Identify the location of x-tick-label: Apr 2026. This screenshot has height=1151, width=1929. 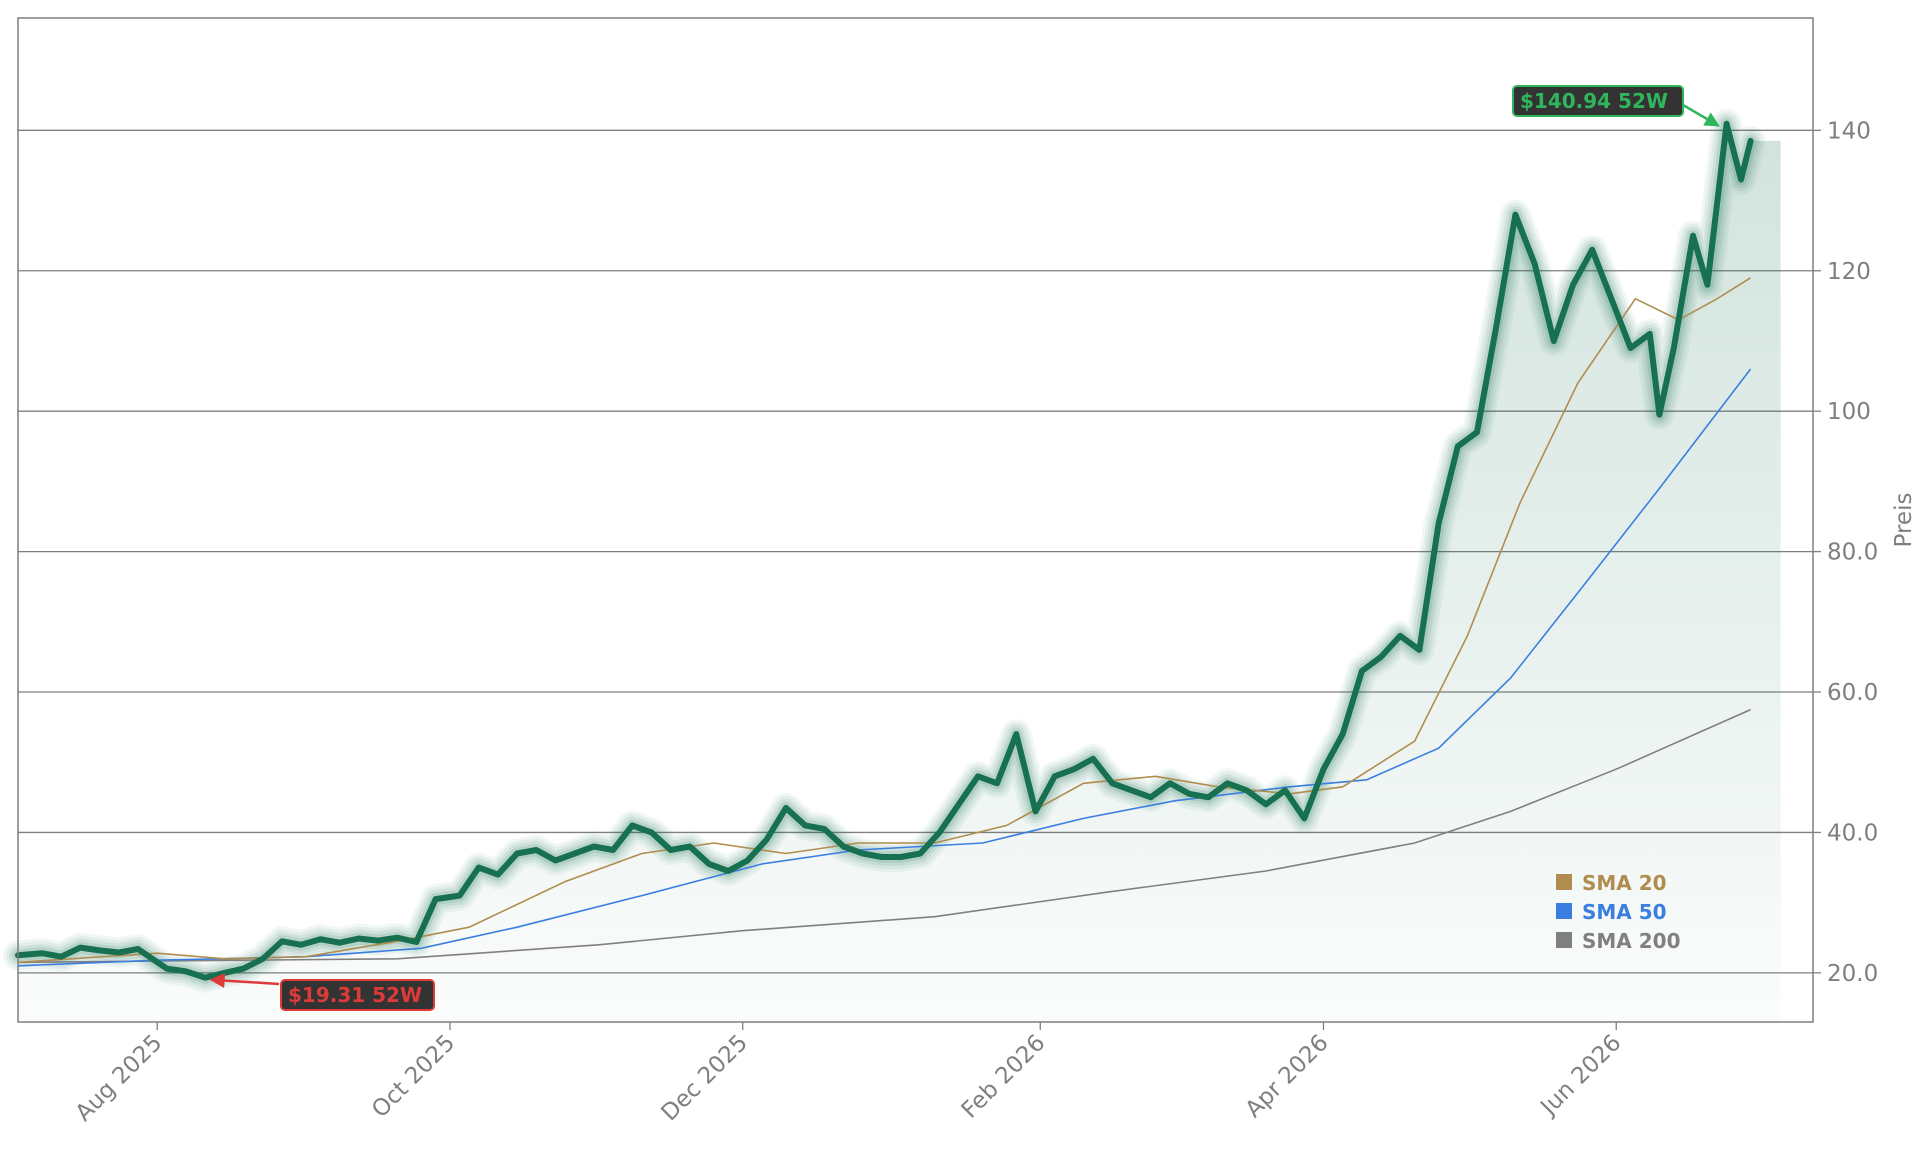
(1287, 1076).